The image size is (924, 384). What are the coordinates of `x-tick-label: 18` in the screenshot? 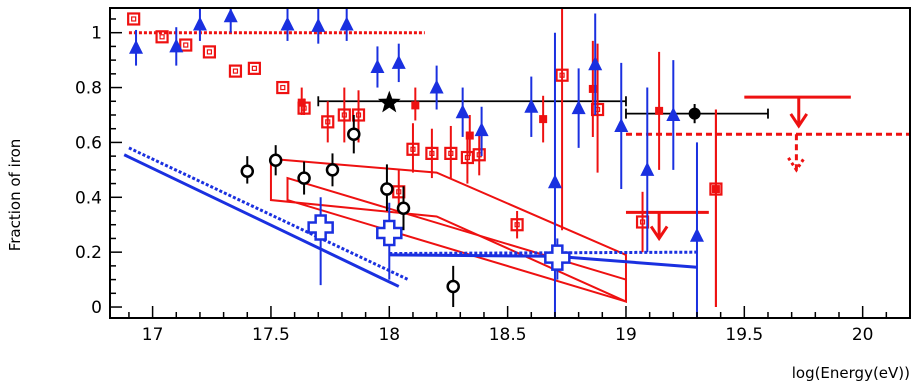 It's located at (389, 335).